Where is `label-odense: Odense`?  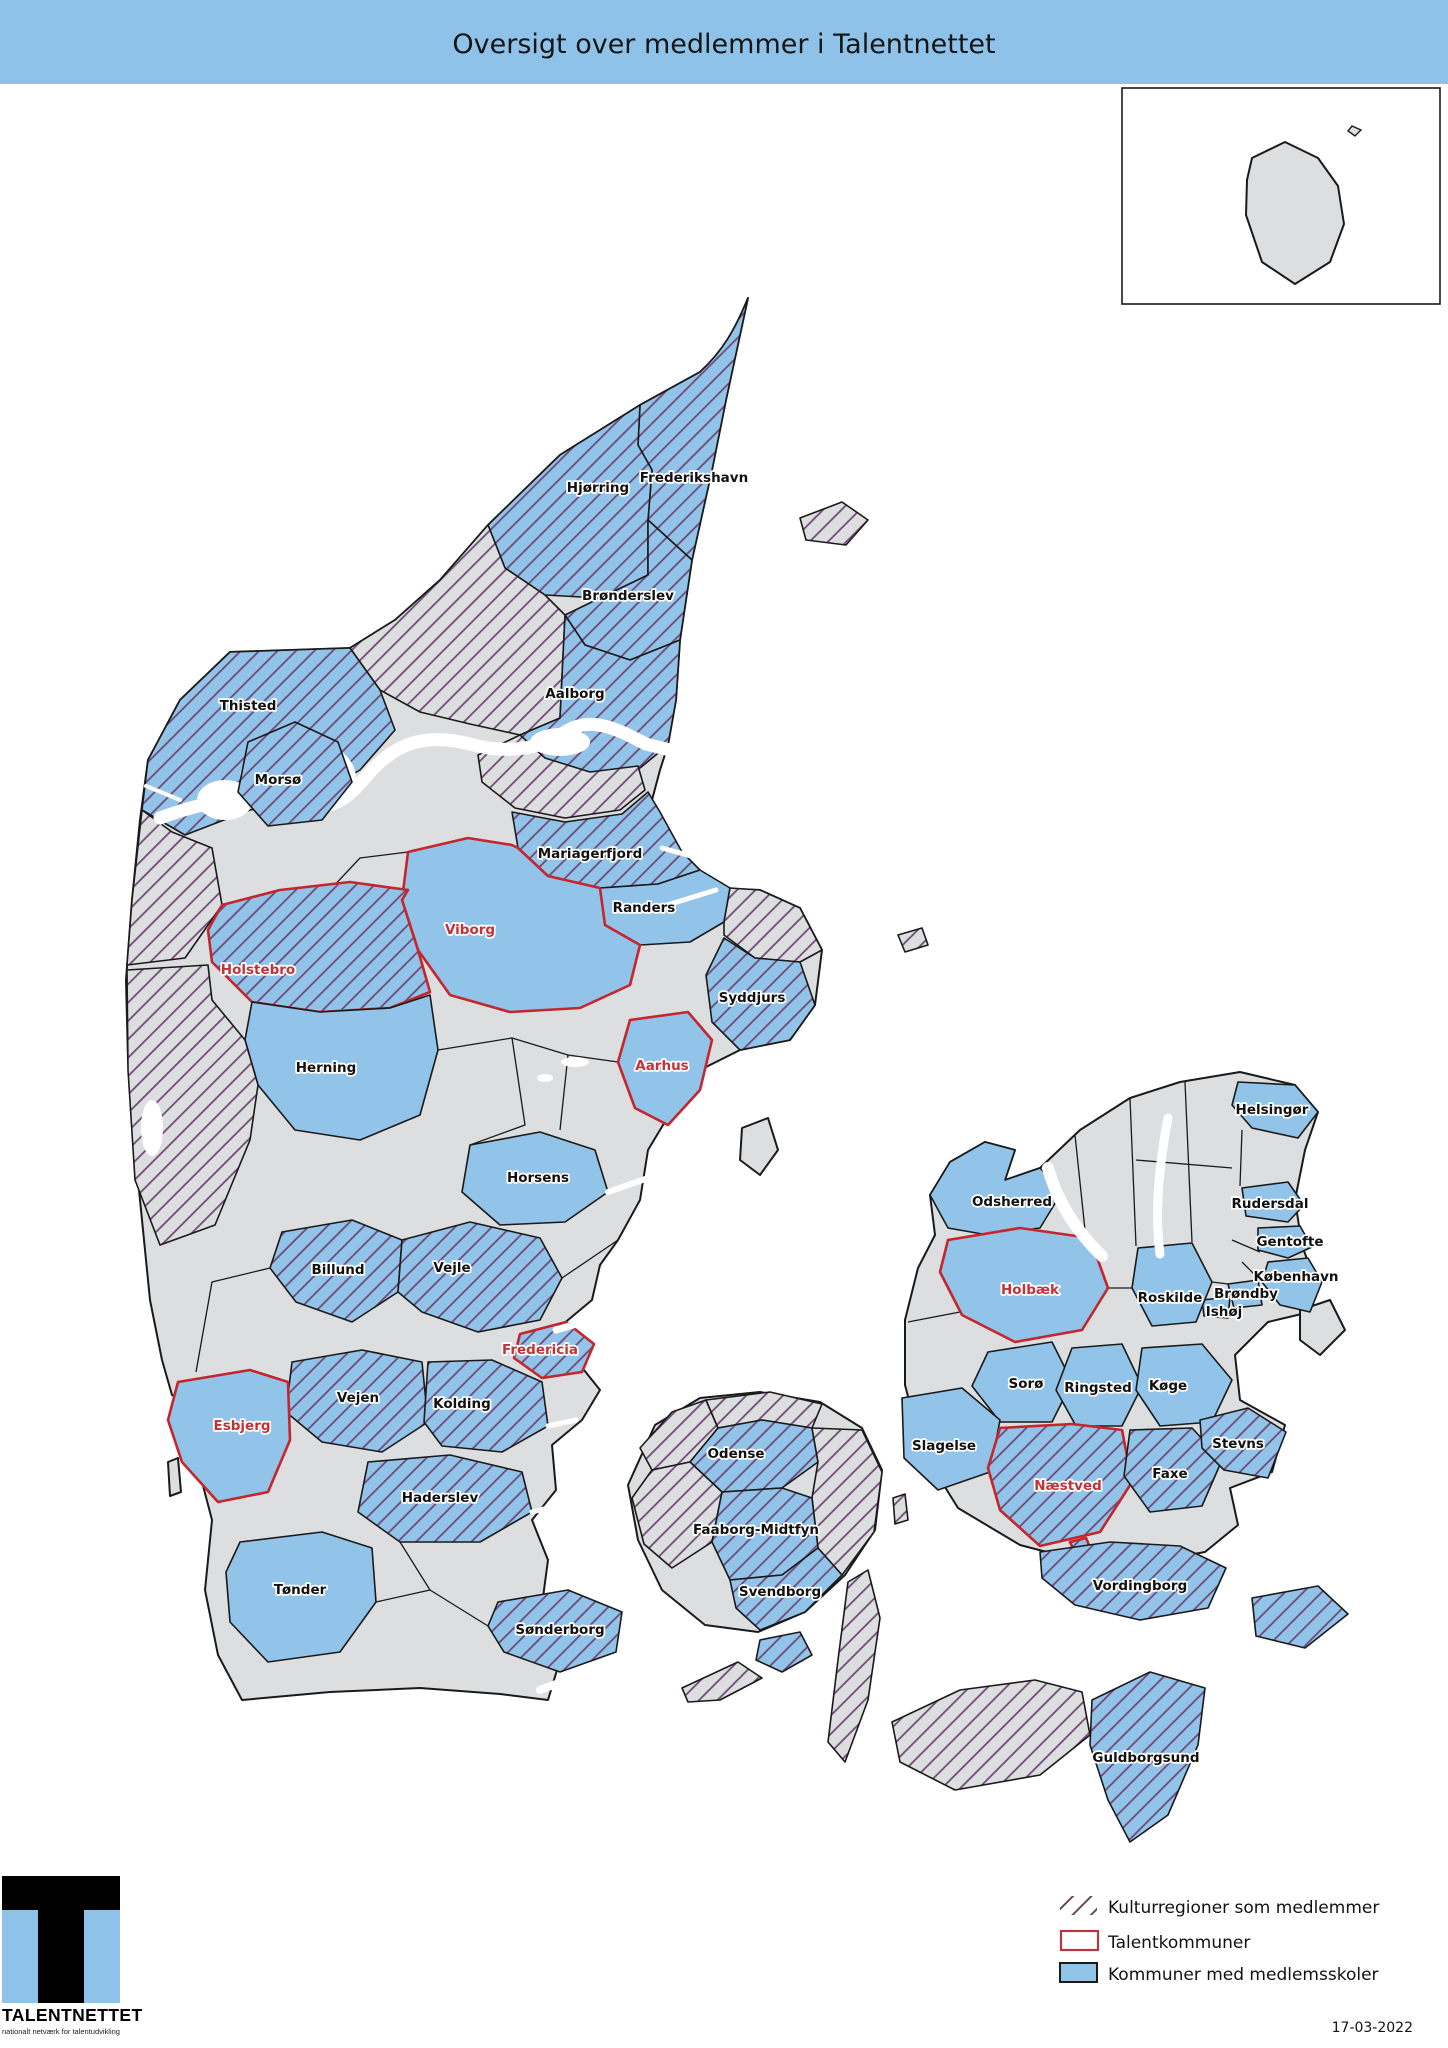 label-odense: Odense is located at coordinates (735, 1454).